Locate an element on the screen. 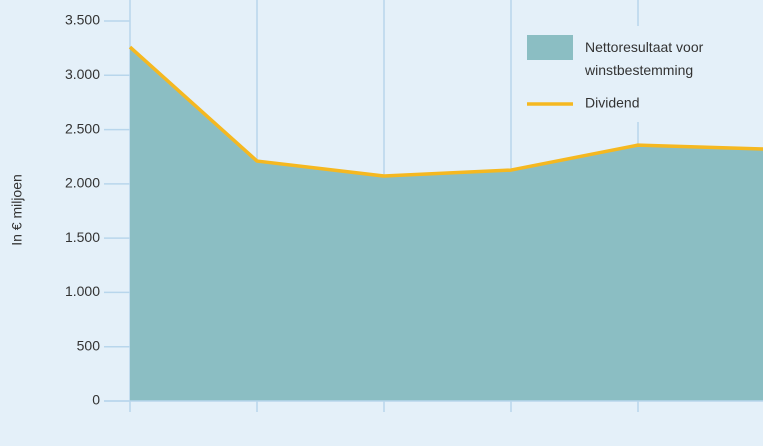 This screenshot has height=446, width=763. legend-label: Nettoresultaat voor winstbestemming is located at coordinates (644, 58).